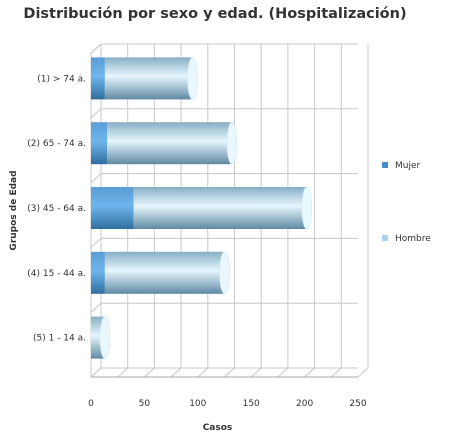  What do you see at coordinates (56, 209) in the screenshot?
I see `y-tick-label: (3) 45 - 64 a.` at bounding box center [56, 209].